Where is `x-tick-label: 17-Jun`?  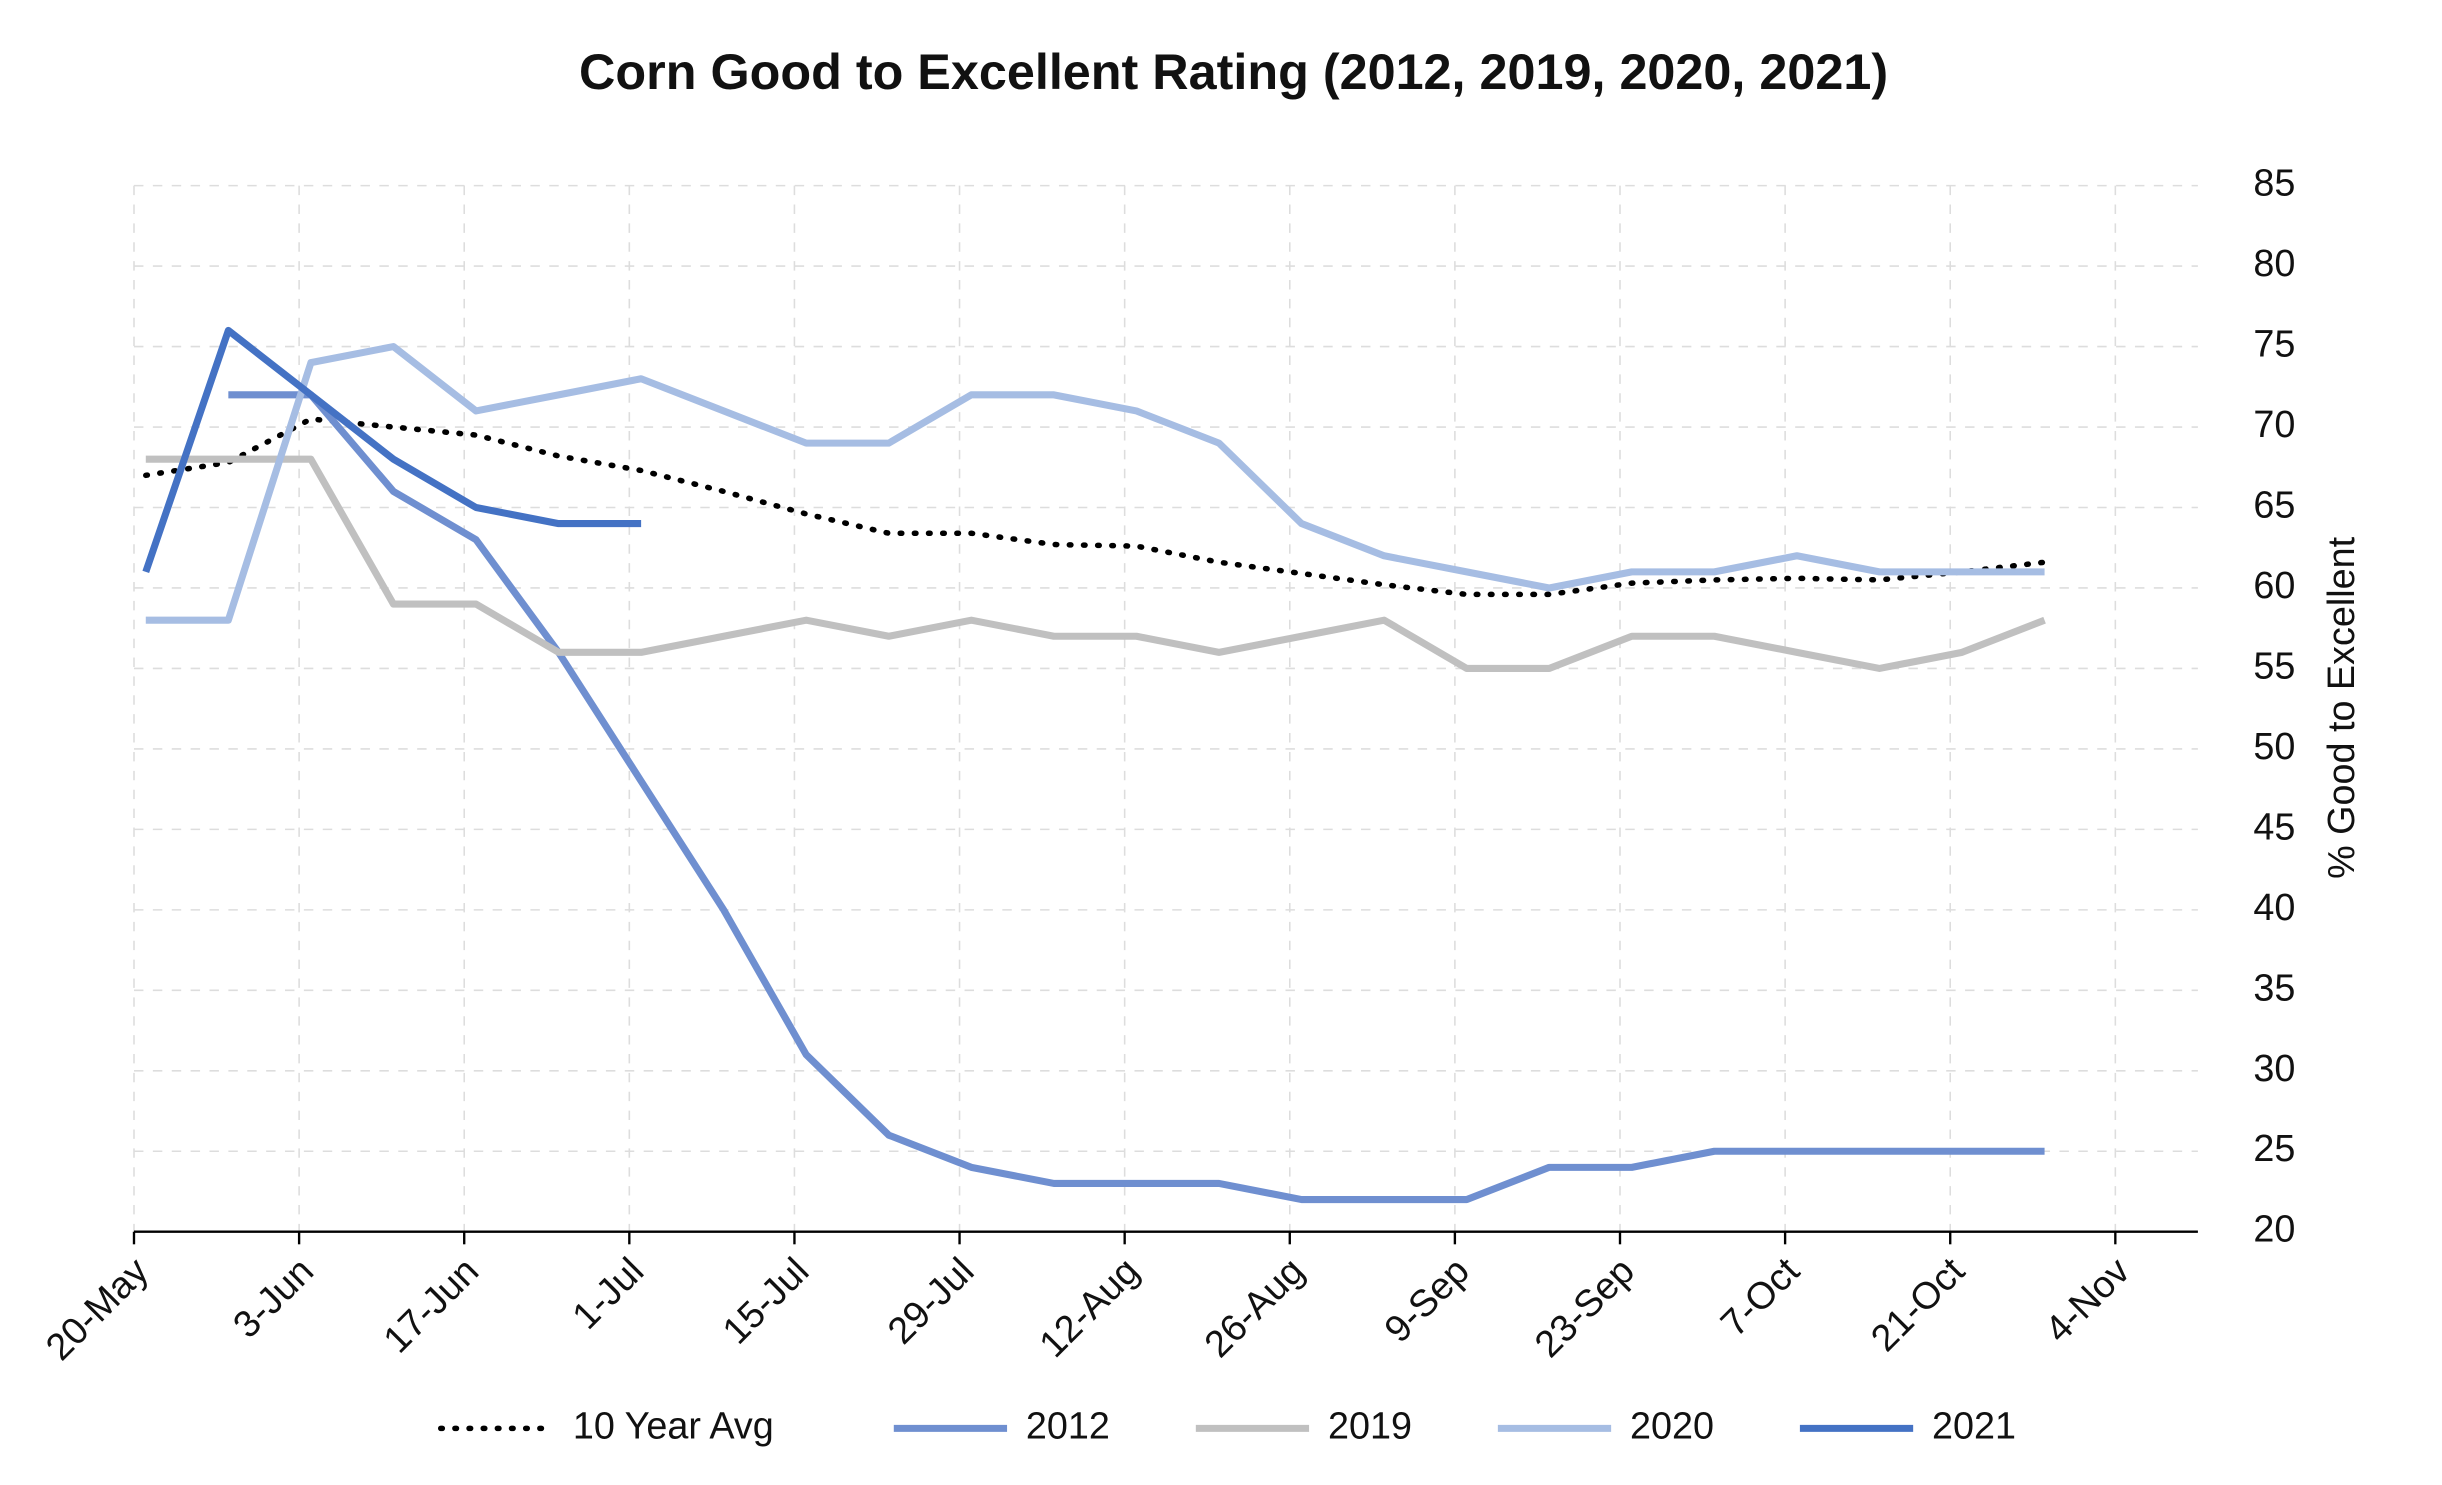 x-tick-label: 17-Jun is located at coordinates (430, 1304).